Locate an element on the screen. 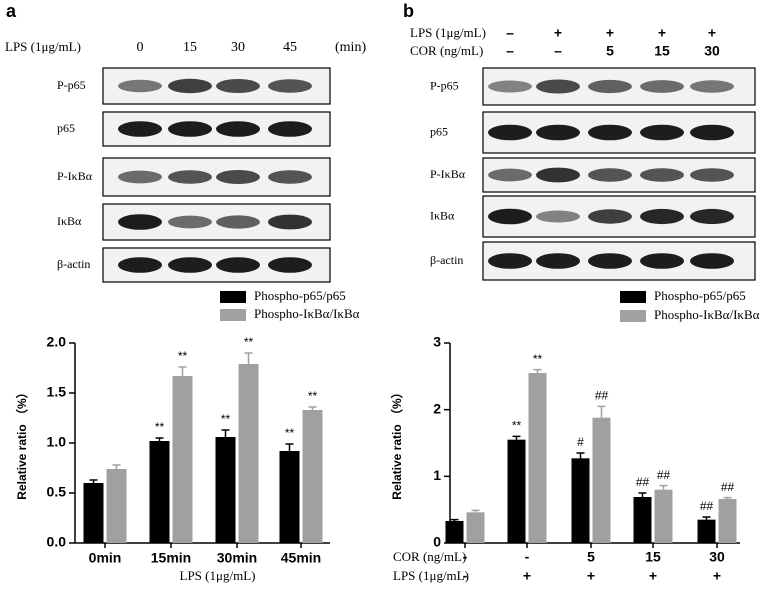 This screenshot has width=778, height=589. band-label: p65 is located at coordinates (66, 128).